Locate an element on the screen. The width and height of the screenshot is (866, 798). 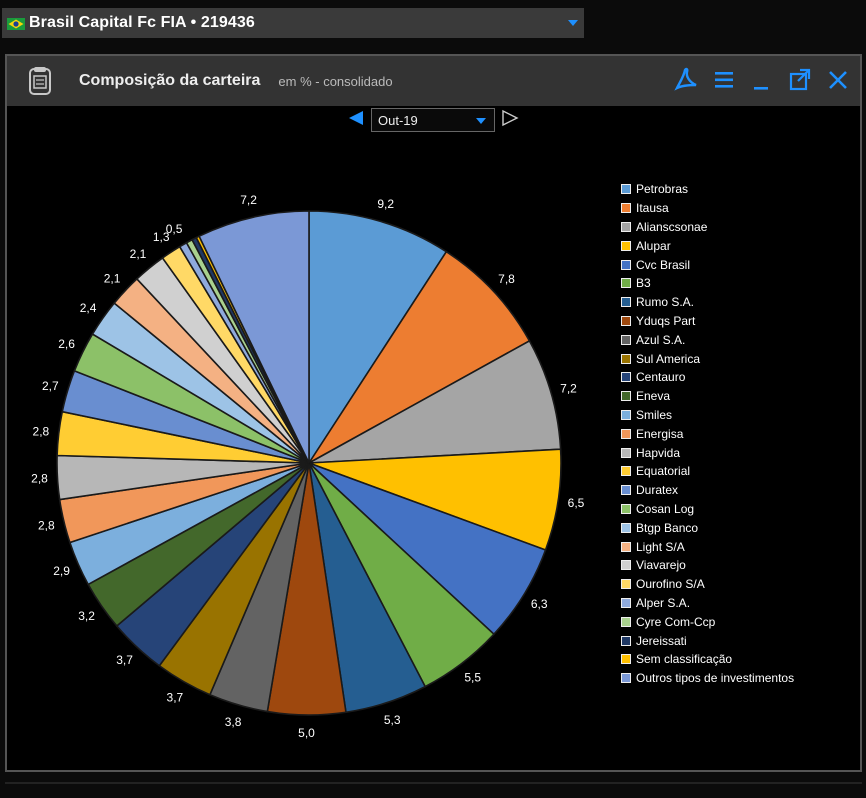
legend-label: Cosan Log is located at coordinates (665, 508).